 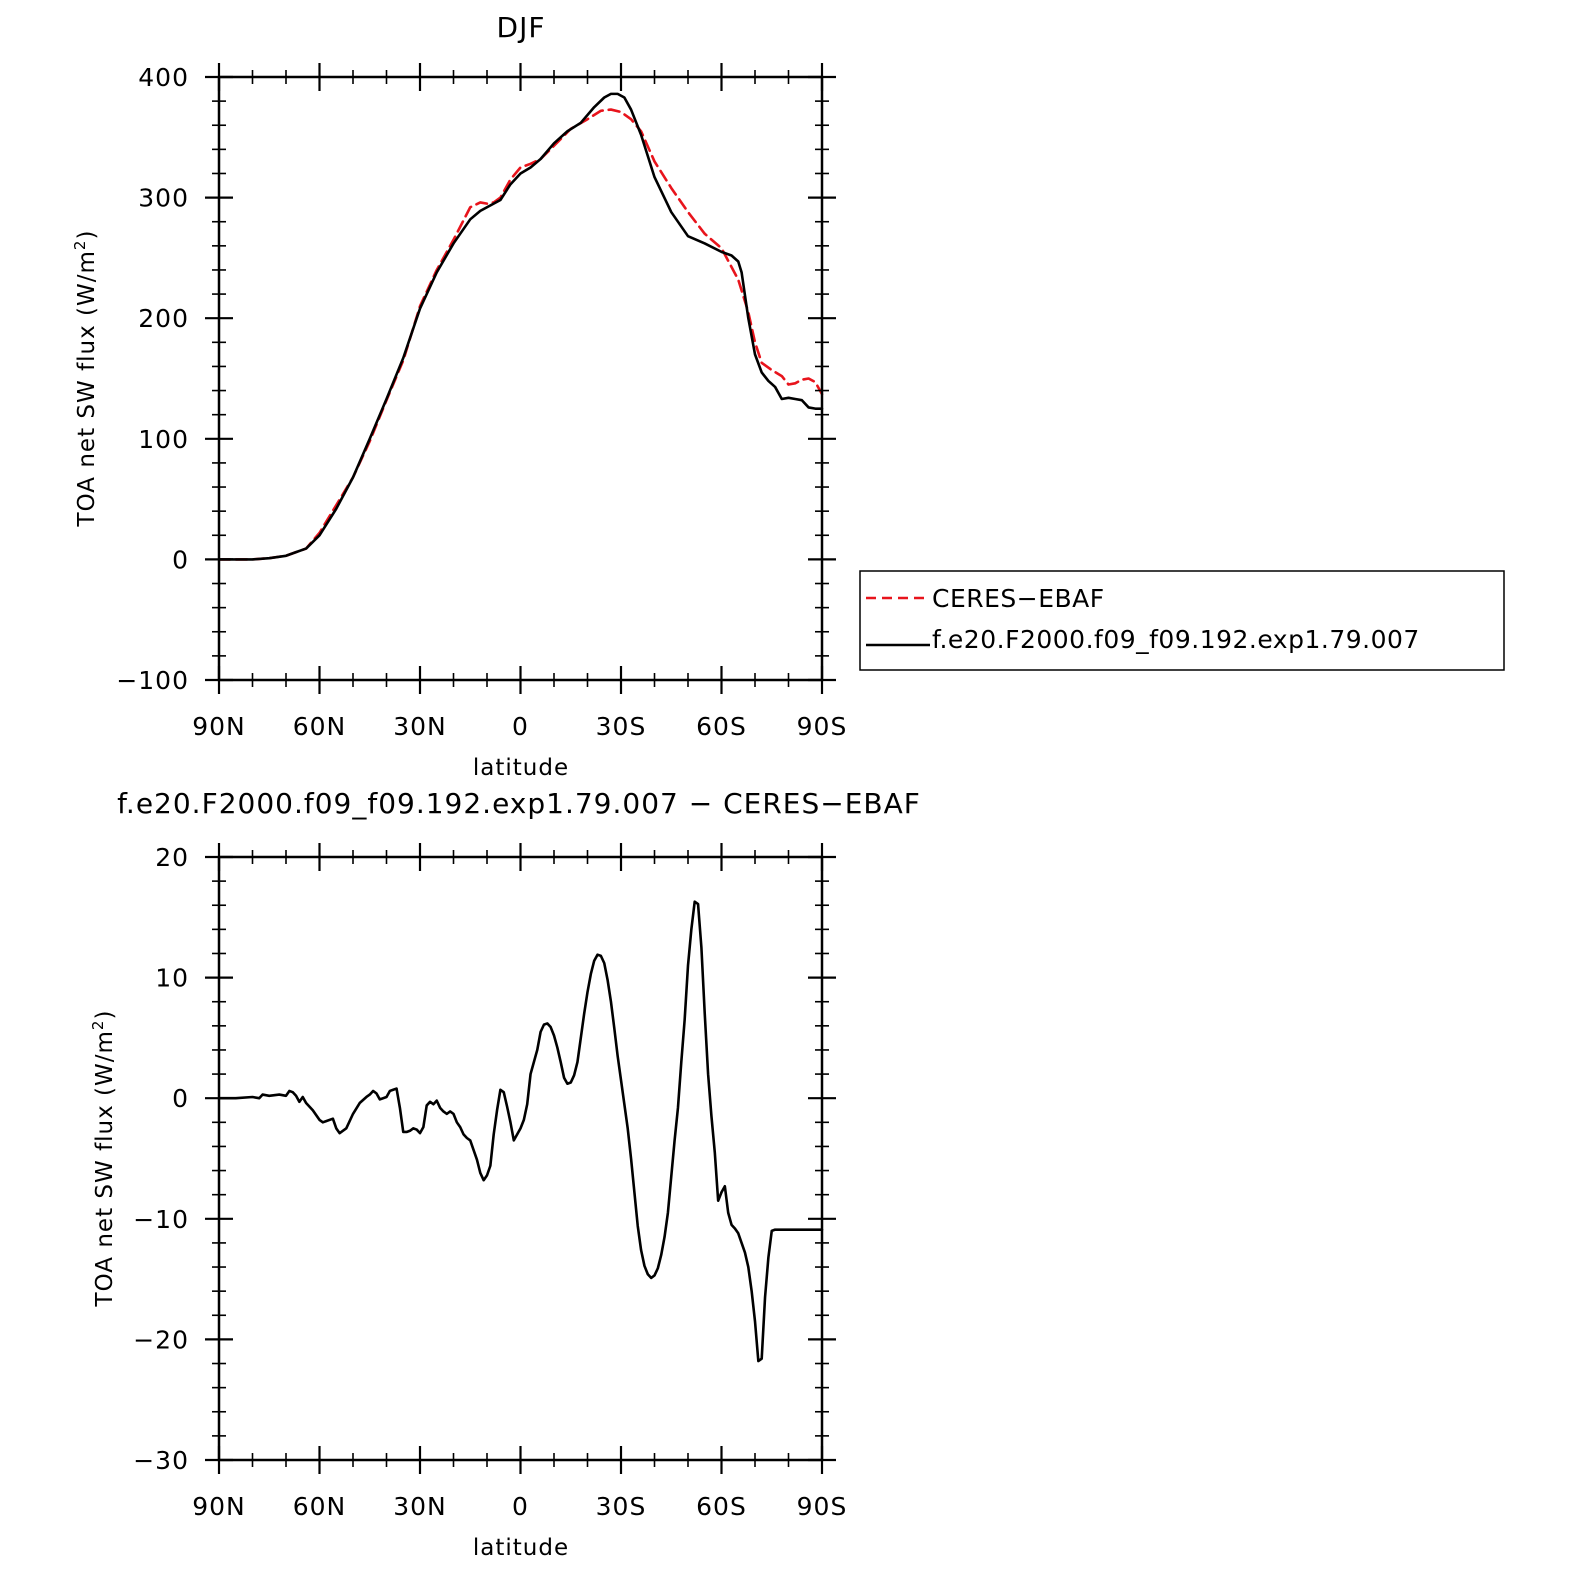 What do you see at coordinates (163, 439) in the screenshot?
I see `top-y-tick-label: 100` at bounding box center [163, 439].